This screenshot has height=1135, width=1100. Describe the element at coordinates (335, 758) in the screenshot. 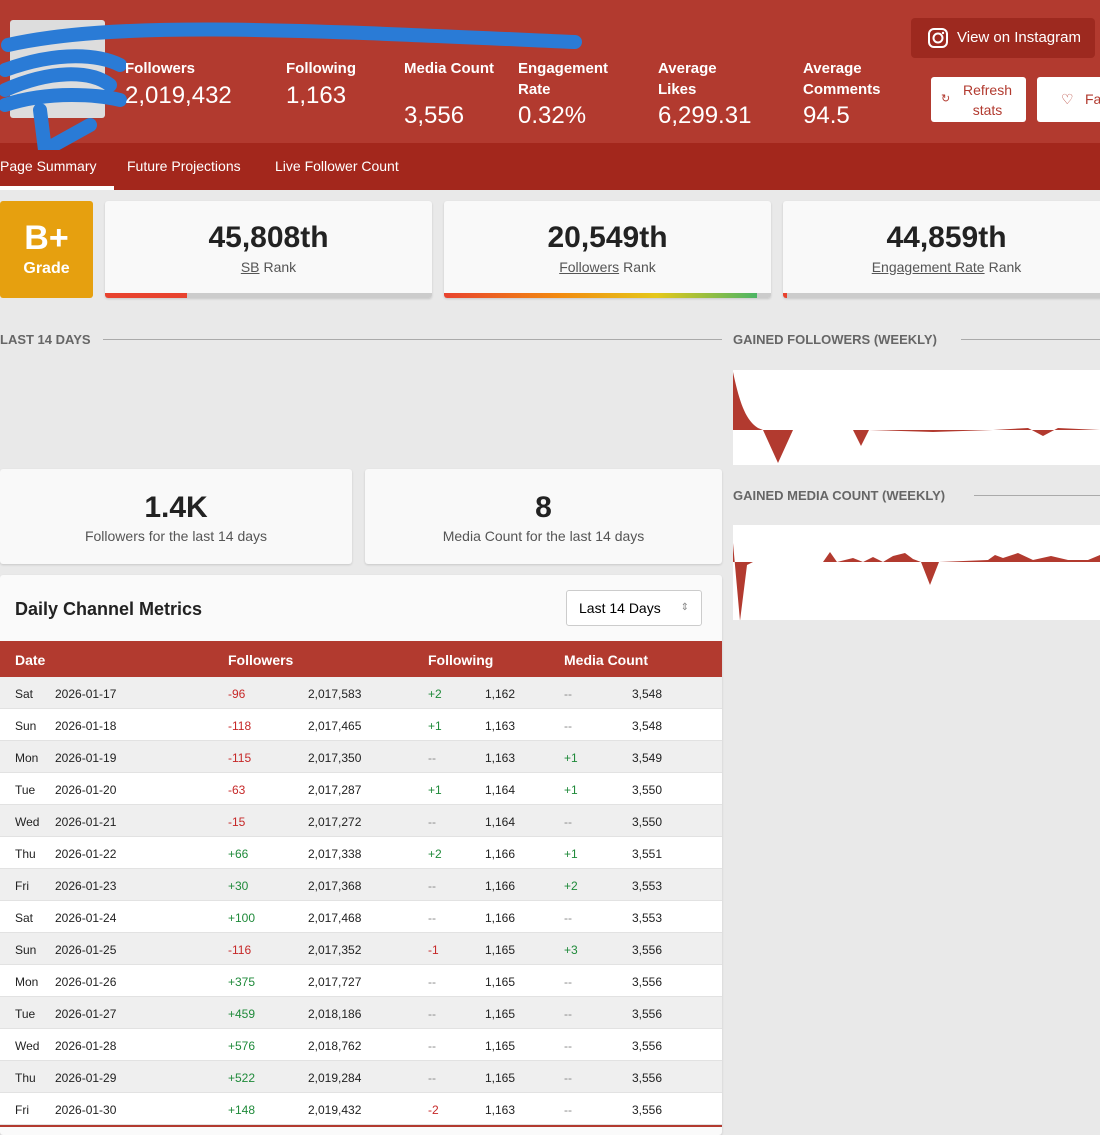

I see `table-cell: 2,017,350` at that location.